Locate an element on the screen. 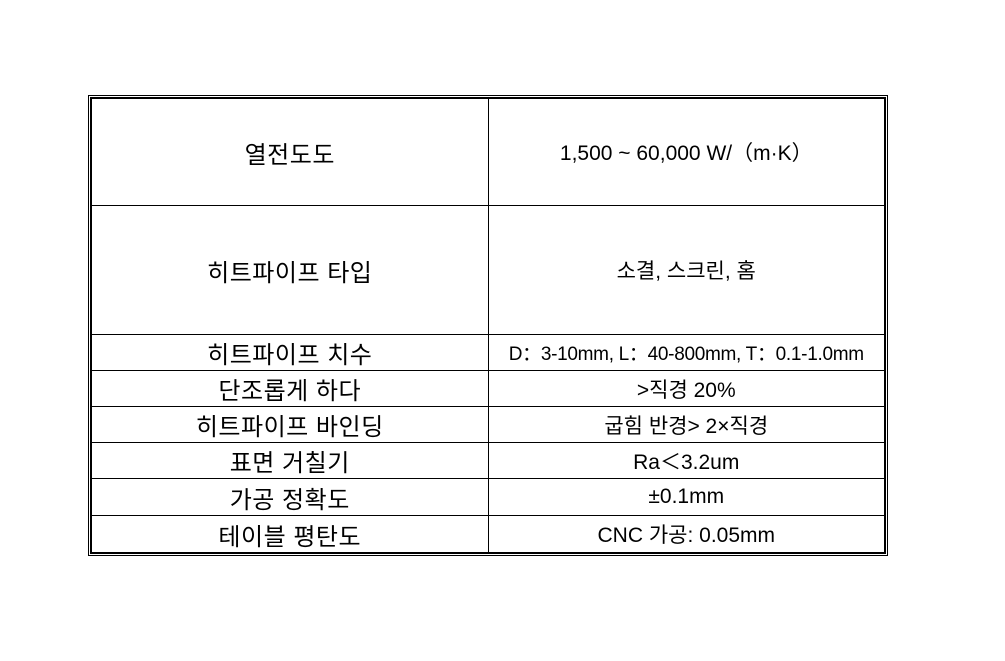 This screenshot has height=661, width=1005. table-row: 테이블 평탄도 CNC 가공: 0.05mm is located at coordinates (488, 533).